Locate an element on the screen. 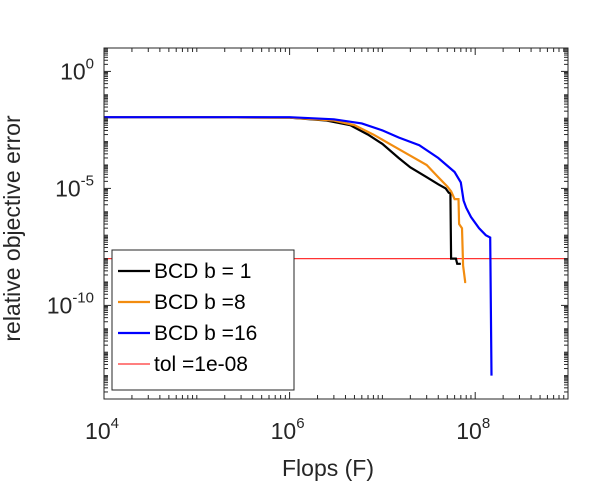 The image size is (598, 493). legend-label-1: BCD b =8 is located at coordinates (200, 302).